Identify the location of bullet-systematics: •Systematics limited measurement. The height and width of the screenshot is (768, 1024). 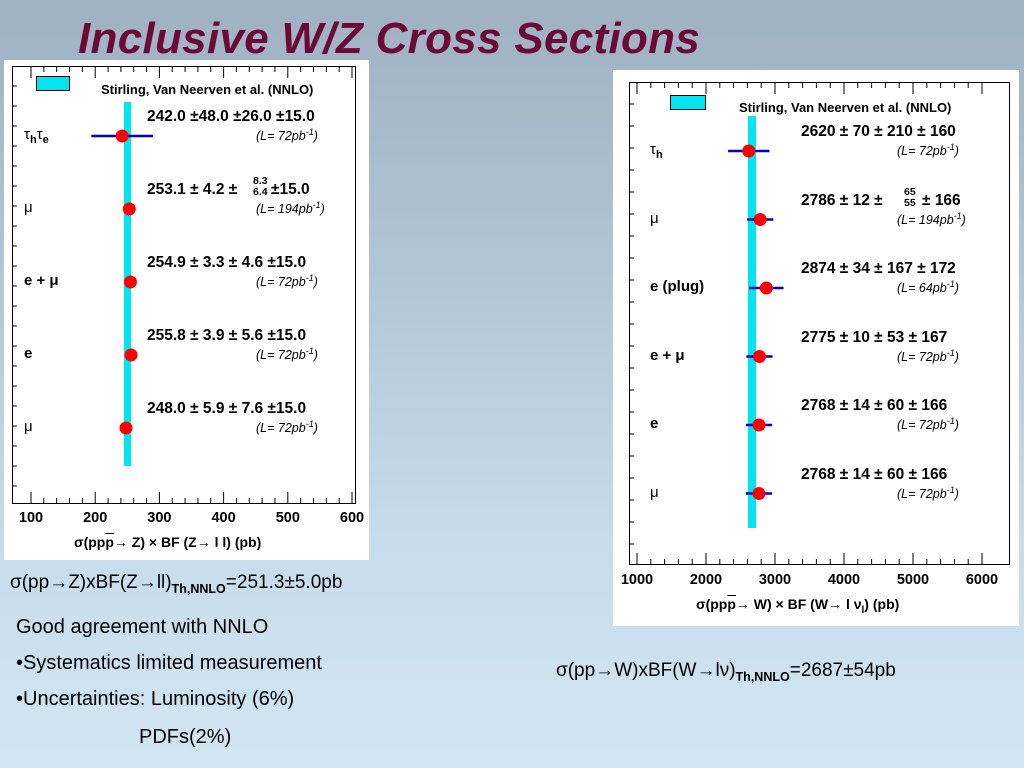
(169, 663).